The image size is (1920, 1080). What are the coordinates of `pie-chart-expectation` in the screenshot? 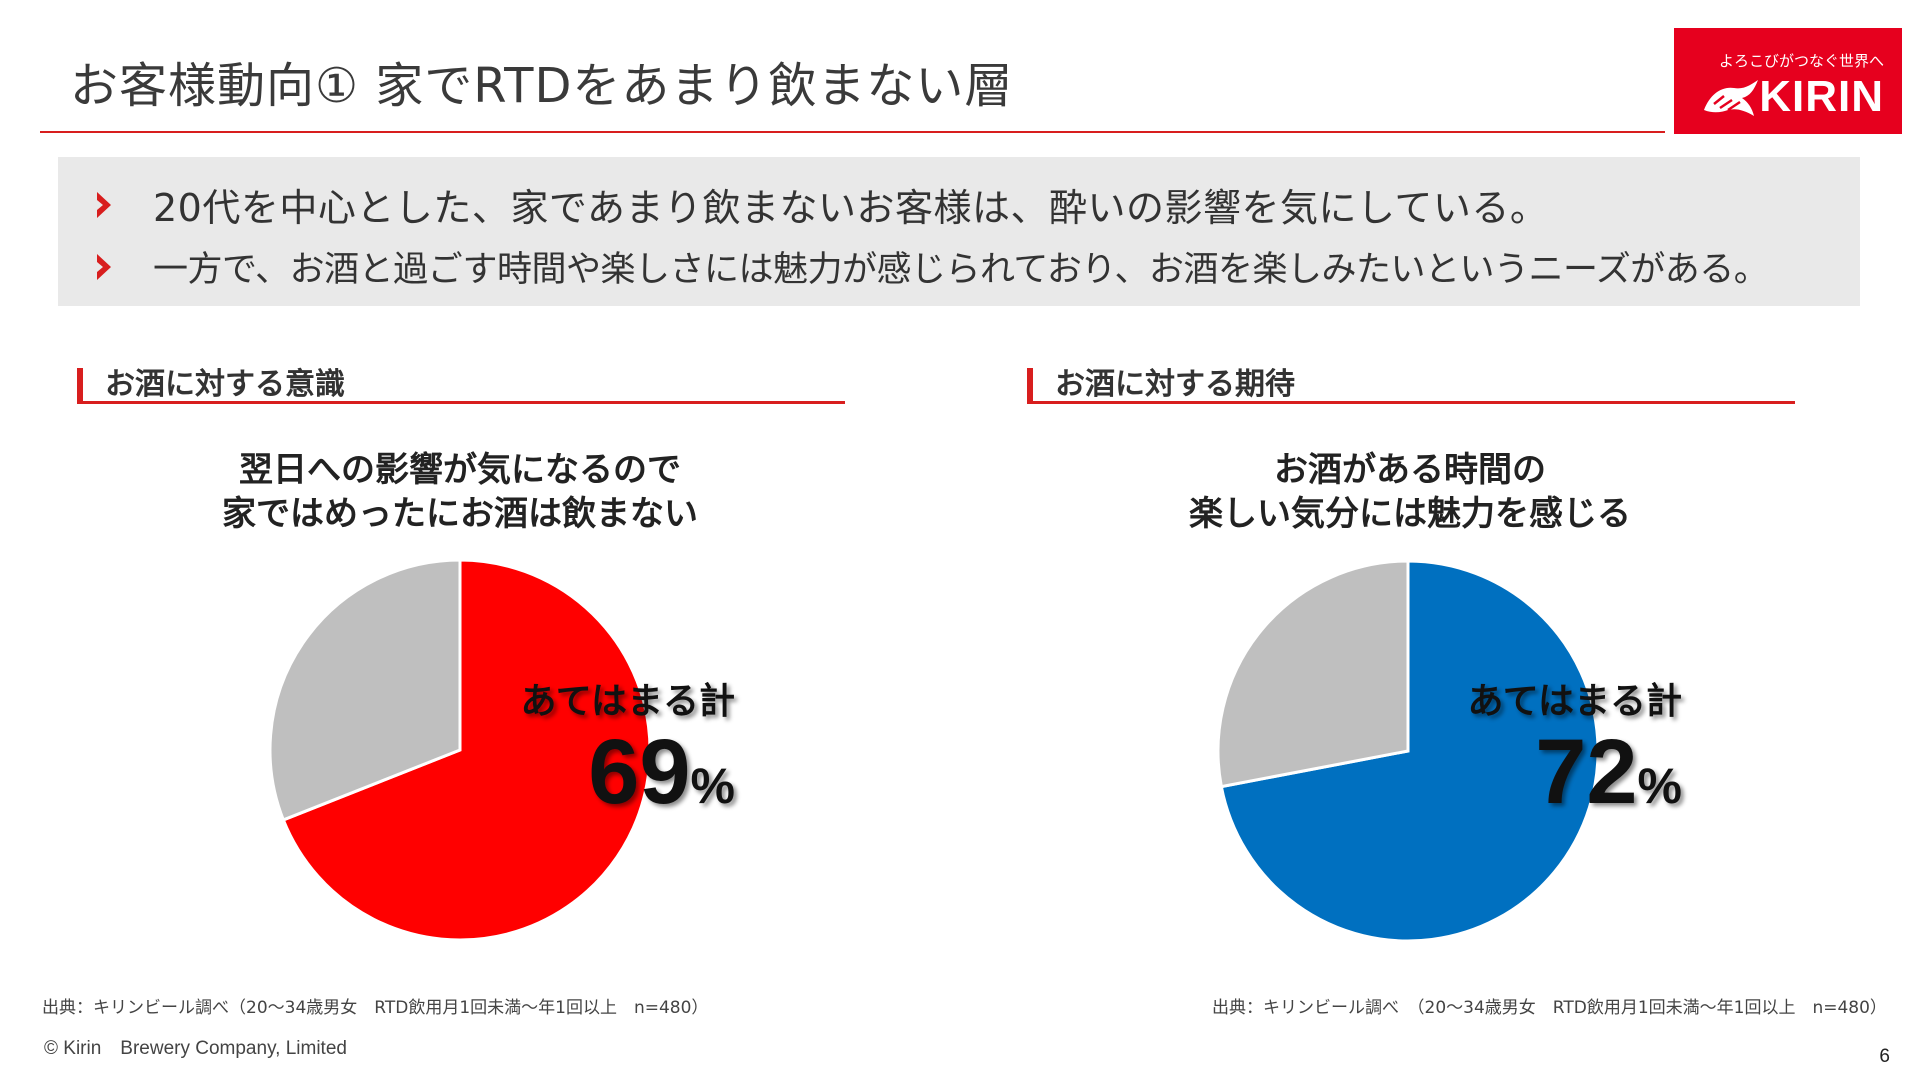 It's located at (1408, 751).